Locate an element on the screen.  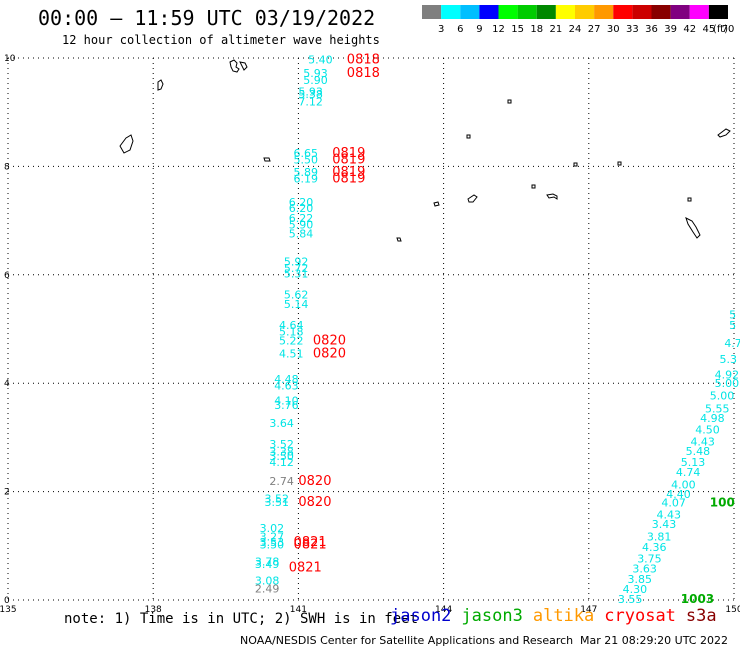
page-title: 00:00 – 11:59 UTC 03/19/2022 is located at coordinates (207, 18).